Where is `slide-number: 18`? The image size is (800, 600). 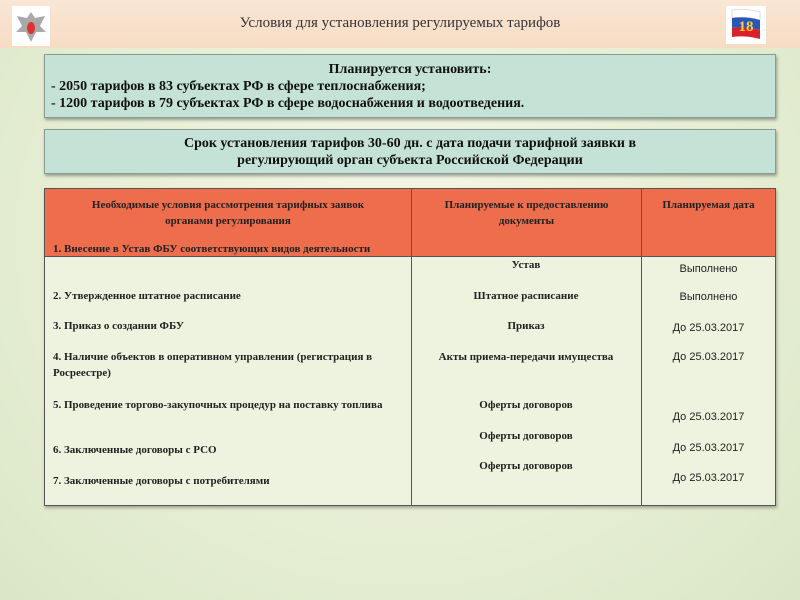
slide-number: 18 is located at coordinates (746, 27).